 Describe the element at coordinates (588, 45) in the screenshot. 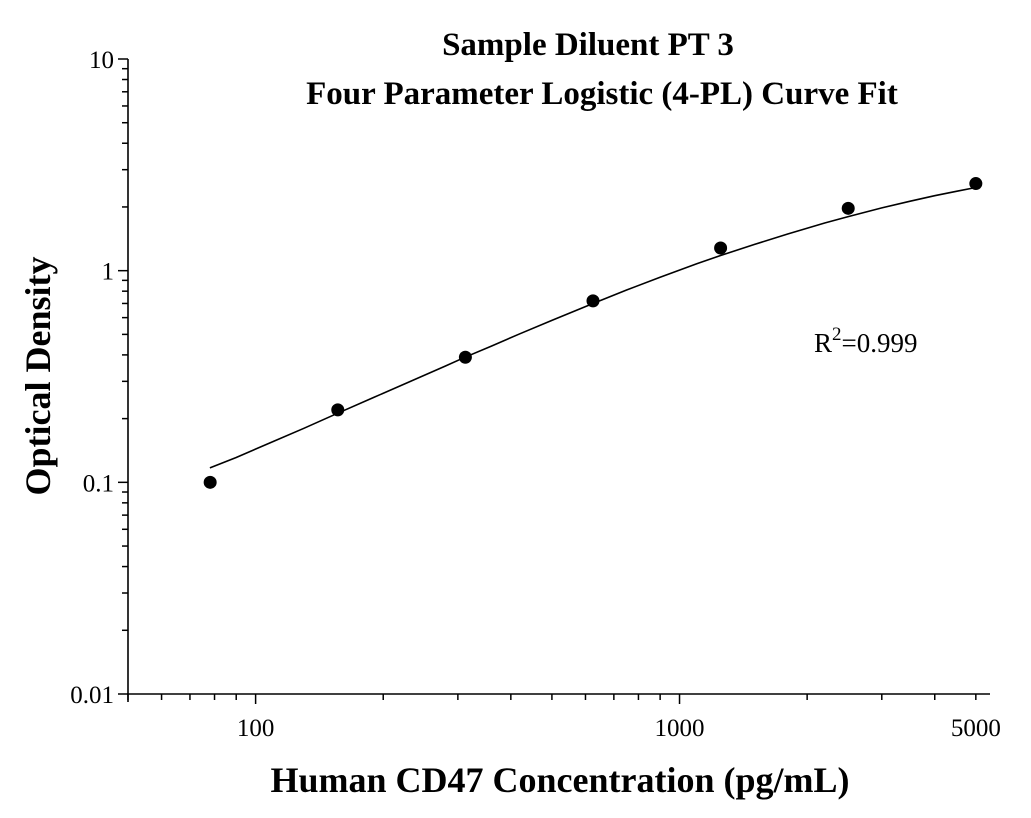

I see `chart-title-line-1: Sample Diluent PT 3` at that location.